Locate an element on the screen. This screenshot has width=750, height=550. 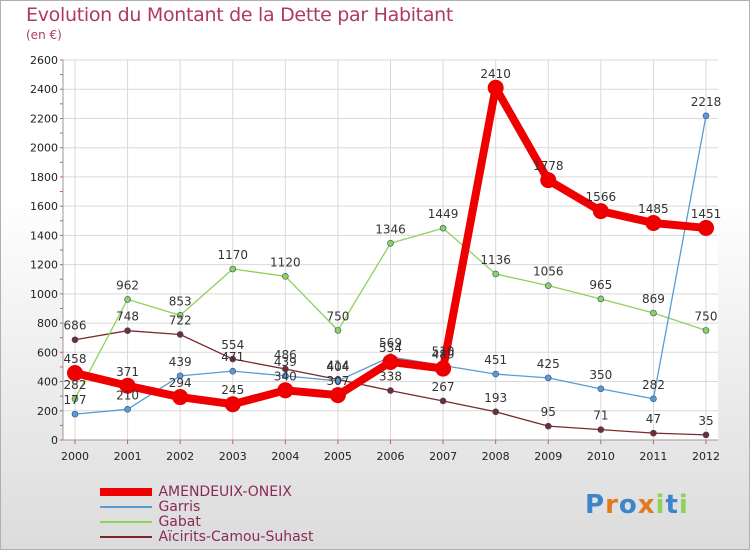
data-label-amendeuix: 458 is located at coordinates (75, 359).